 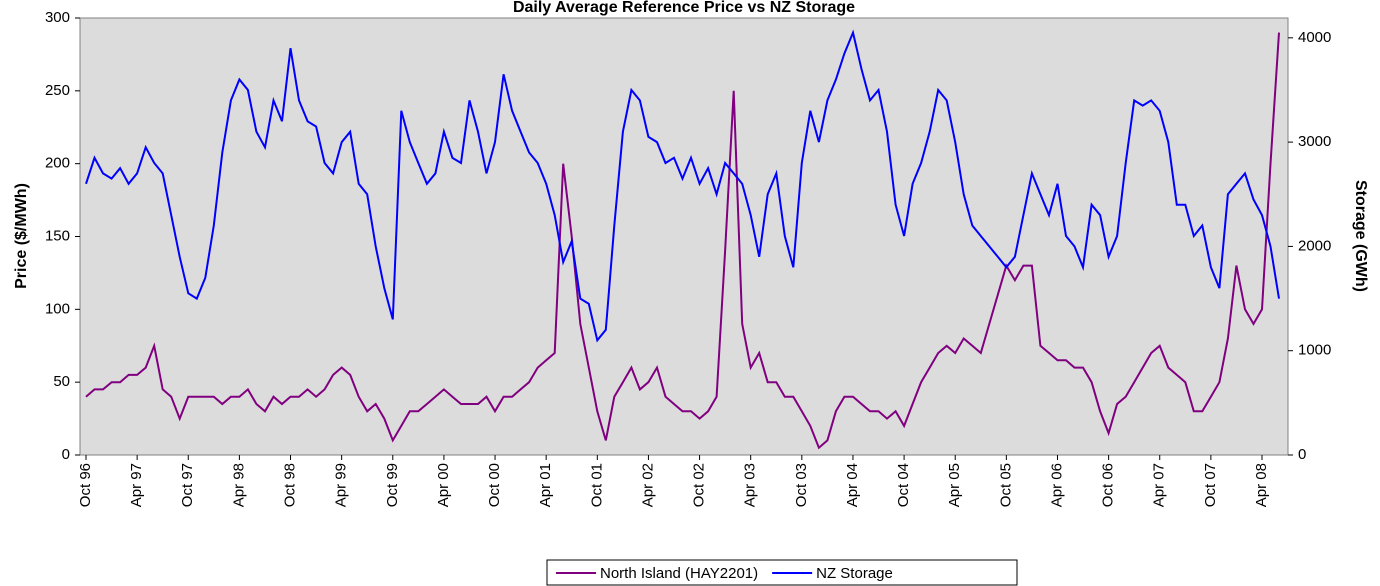 What do you see at coordinates (66, 454) in the screenshot?
I see `y-tick-label: 0` at bounding box center [66, 454].